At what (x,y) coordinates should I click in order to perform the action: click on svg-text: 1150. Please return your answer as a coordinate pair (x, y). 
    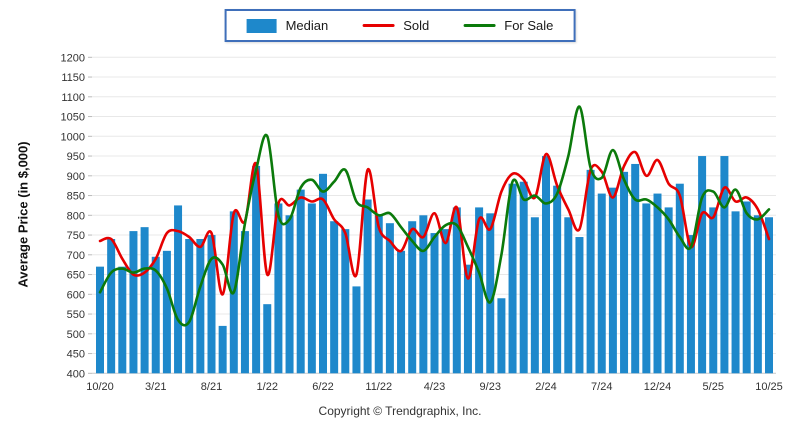
    Looking at the image, I should click on (73, 78).